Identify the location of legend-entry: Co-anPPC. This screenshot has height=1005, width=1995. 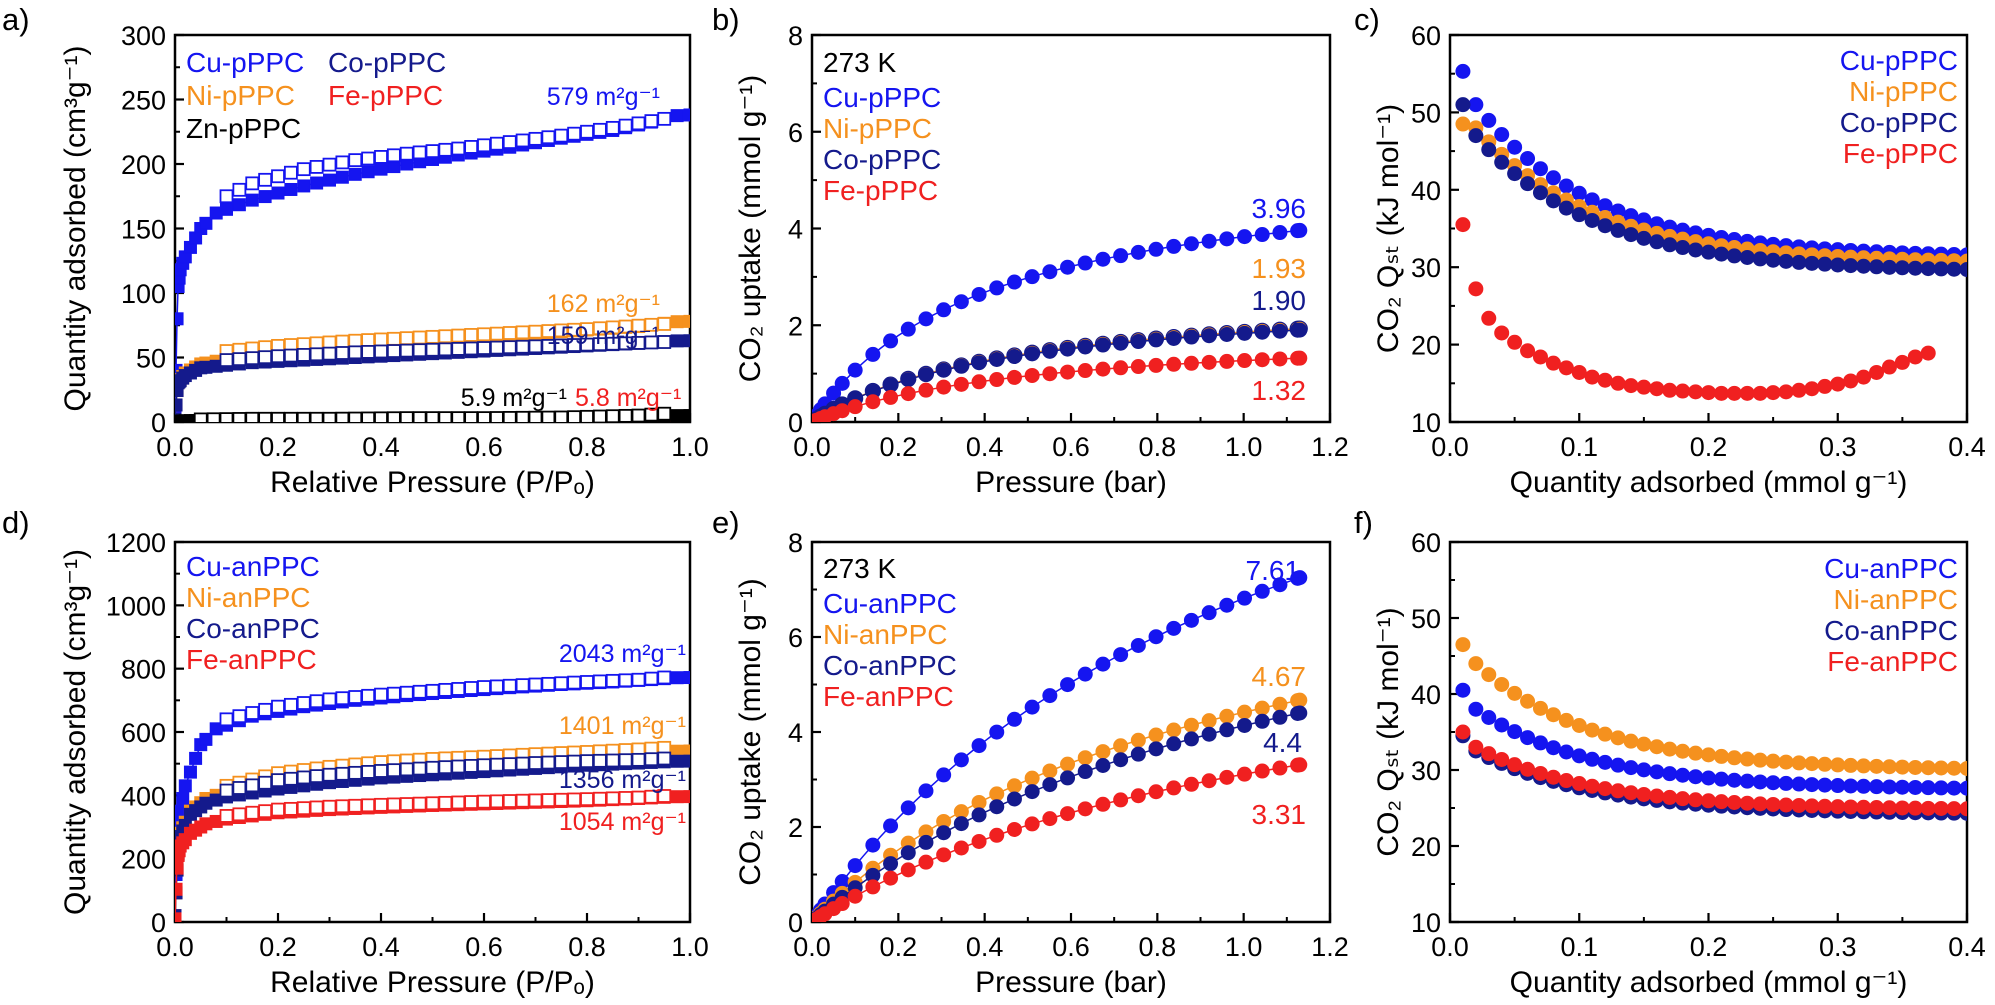
(253, 628).